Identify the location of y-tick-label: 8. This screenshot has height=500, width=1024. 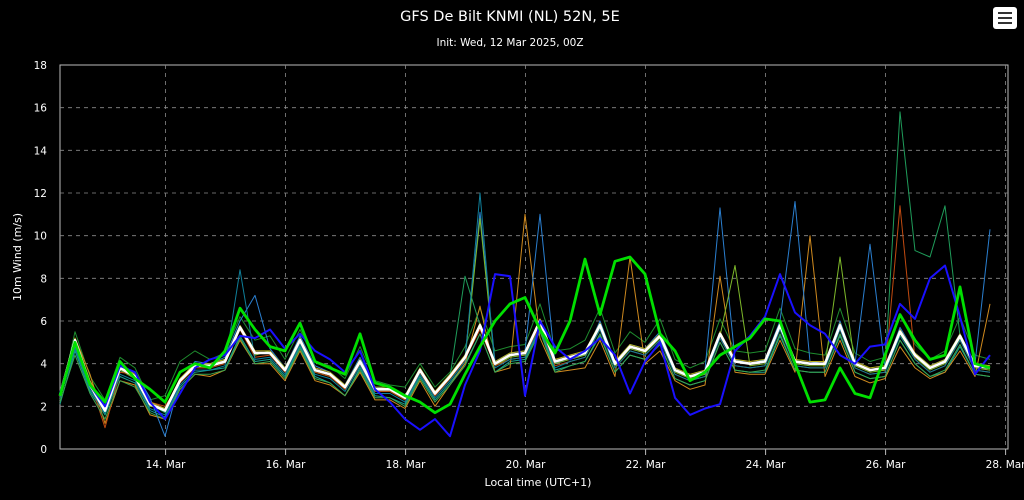
(43, 279).